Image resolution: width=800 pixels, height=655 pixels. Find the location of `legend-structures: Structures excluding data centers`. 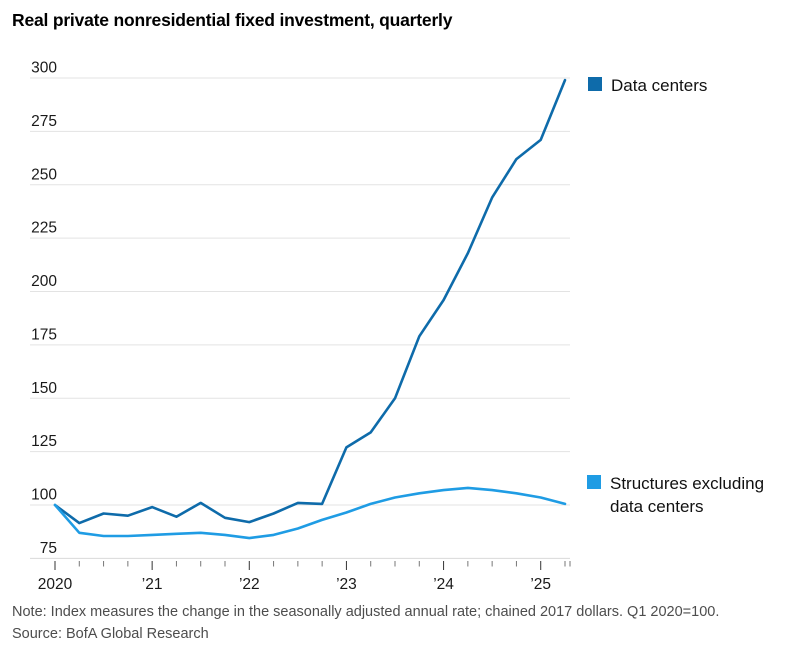

legend-structures: Structures excluding data centers is located at coordinates (691, 495).